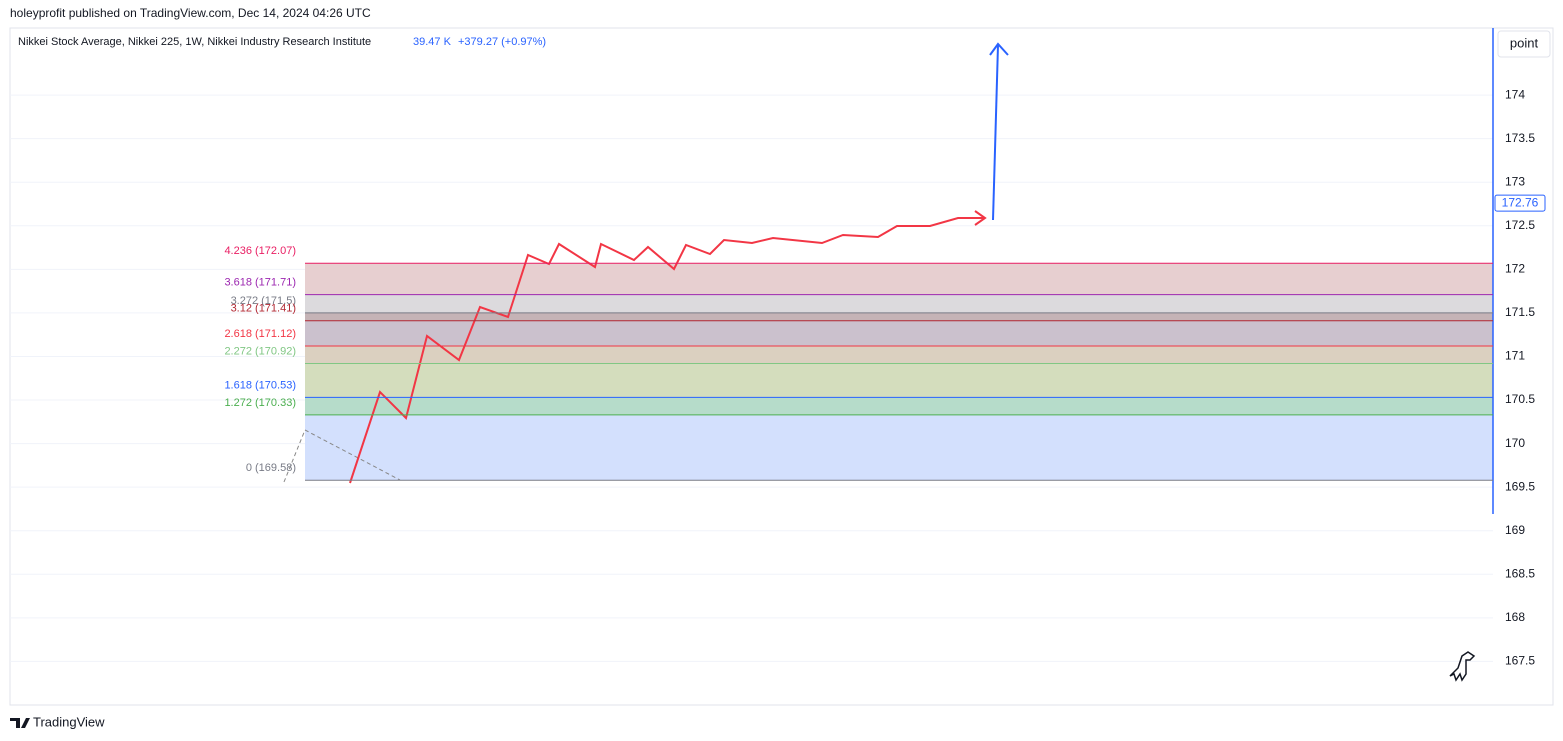 Image resolution: width=1563 pixels, height=741 pixels. I want to click on fib-level-label: 3.12 (171.41), so click(263, 309).